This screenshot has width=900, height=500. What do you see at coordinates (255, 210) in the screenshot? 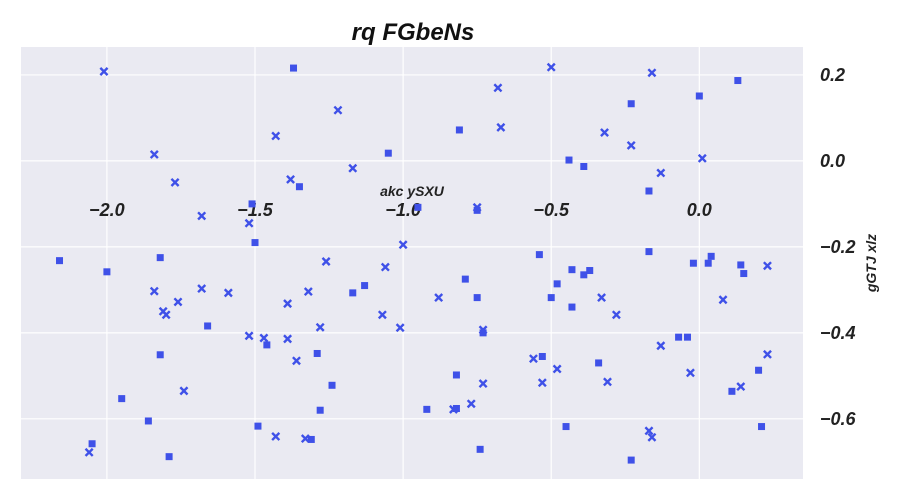
I see `x-tick-label: −1.5` at bounding box center [255, 210].